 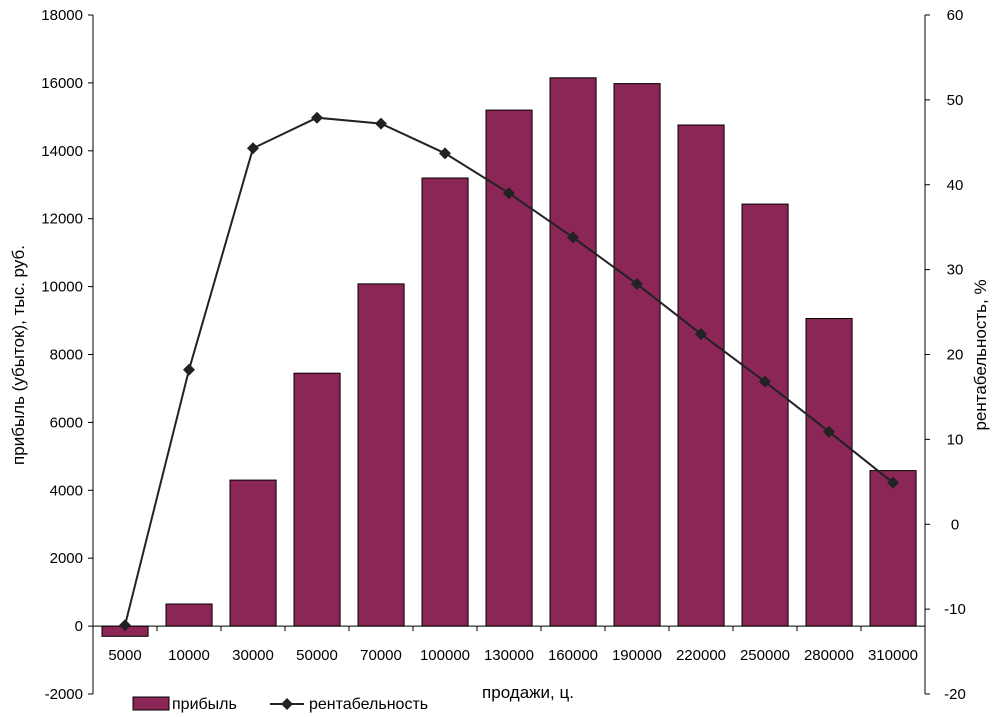 What do you see at coordinates (829, 655) in the screenshot?
I see `x-tick-label-280000: 280000` at bounding box center [829, 655].